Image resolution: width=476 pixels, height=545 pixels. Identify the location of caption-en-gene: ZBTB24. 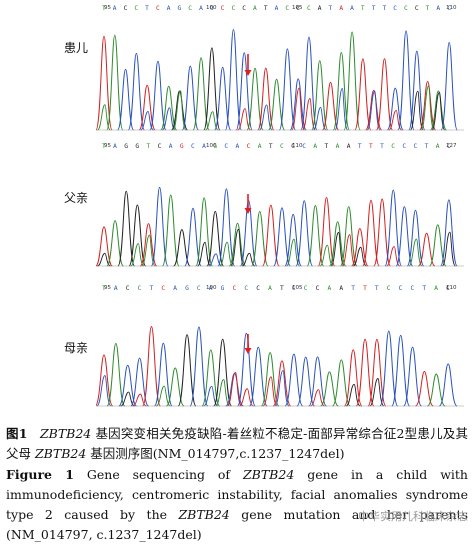
(268, 474).